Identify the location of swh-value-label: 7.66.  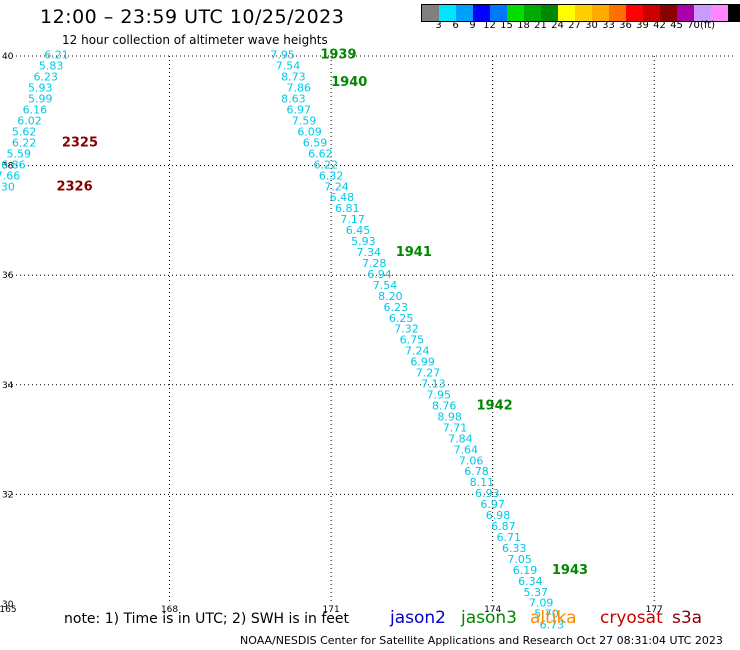
(10, 175).